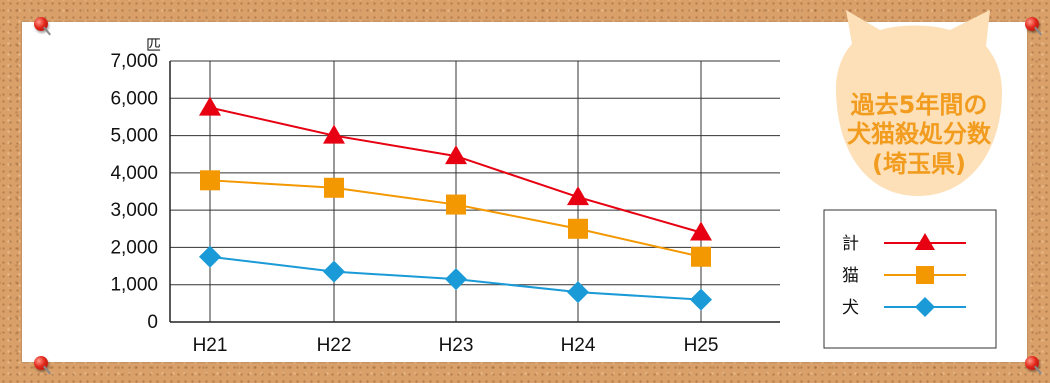  I want to click on y-tick-label: 2,000, so click(134, 247).